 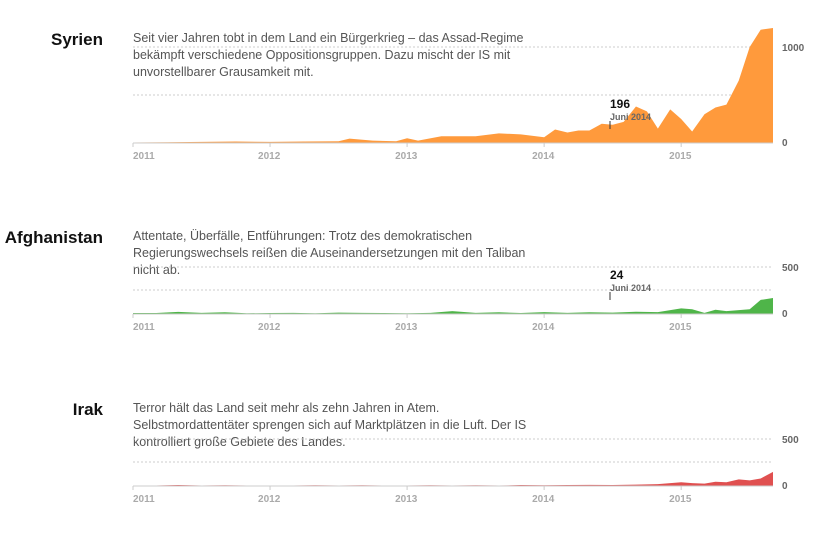 I want to click on country-name: Irak, so click(x=87, y=409).